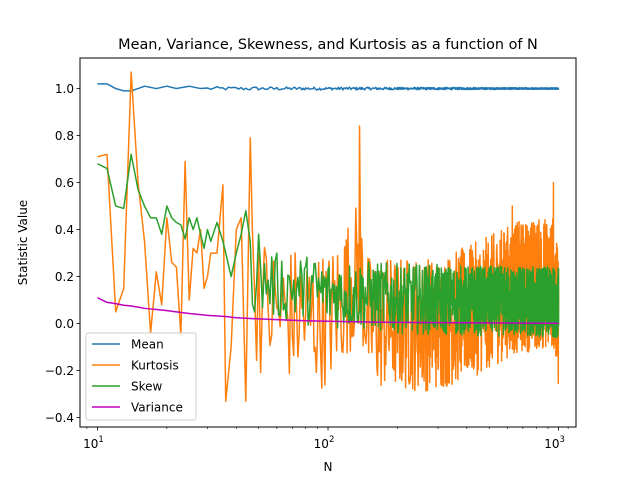 The width and height of the screenshot is (640, 480). I want to click on series-line-variance, so click(328, 310).